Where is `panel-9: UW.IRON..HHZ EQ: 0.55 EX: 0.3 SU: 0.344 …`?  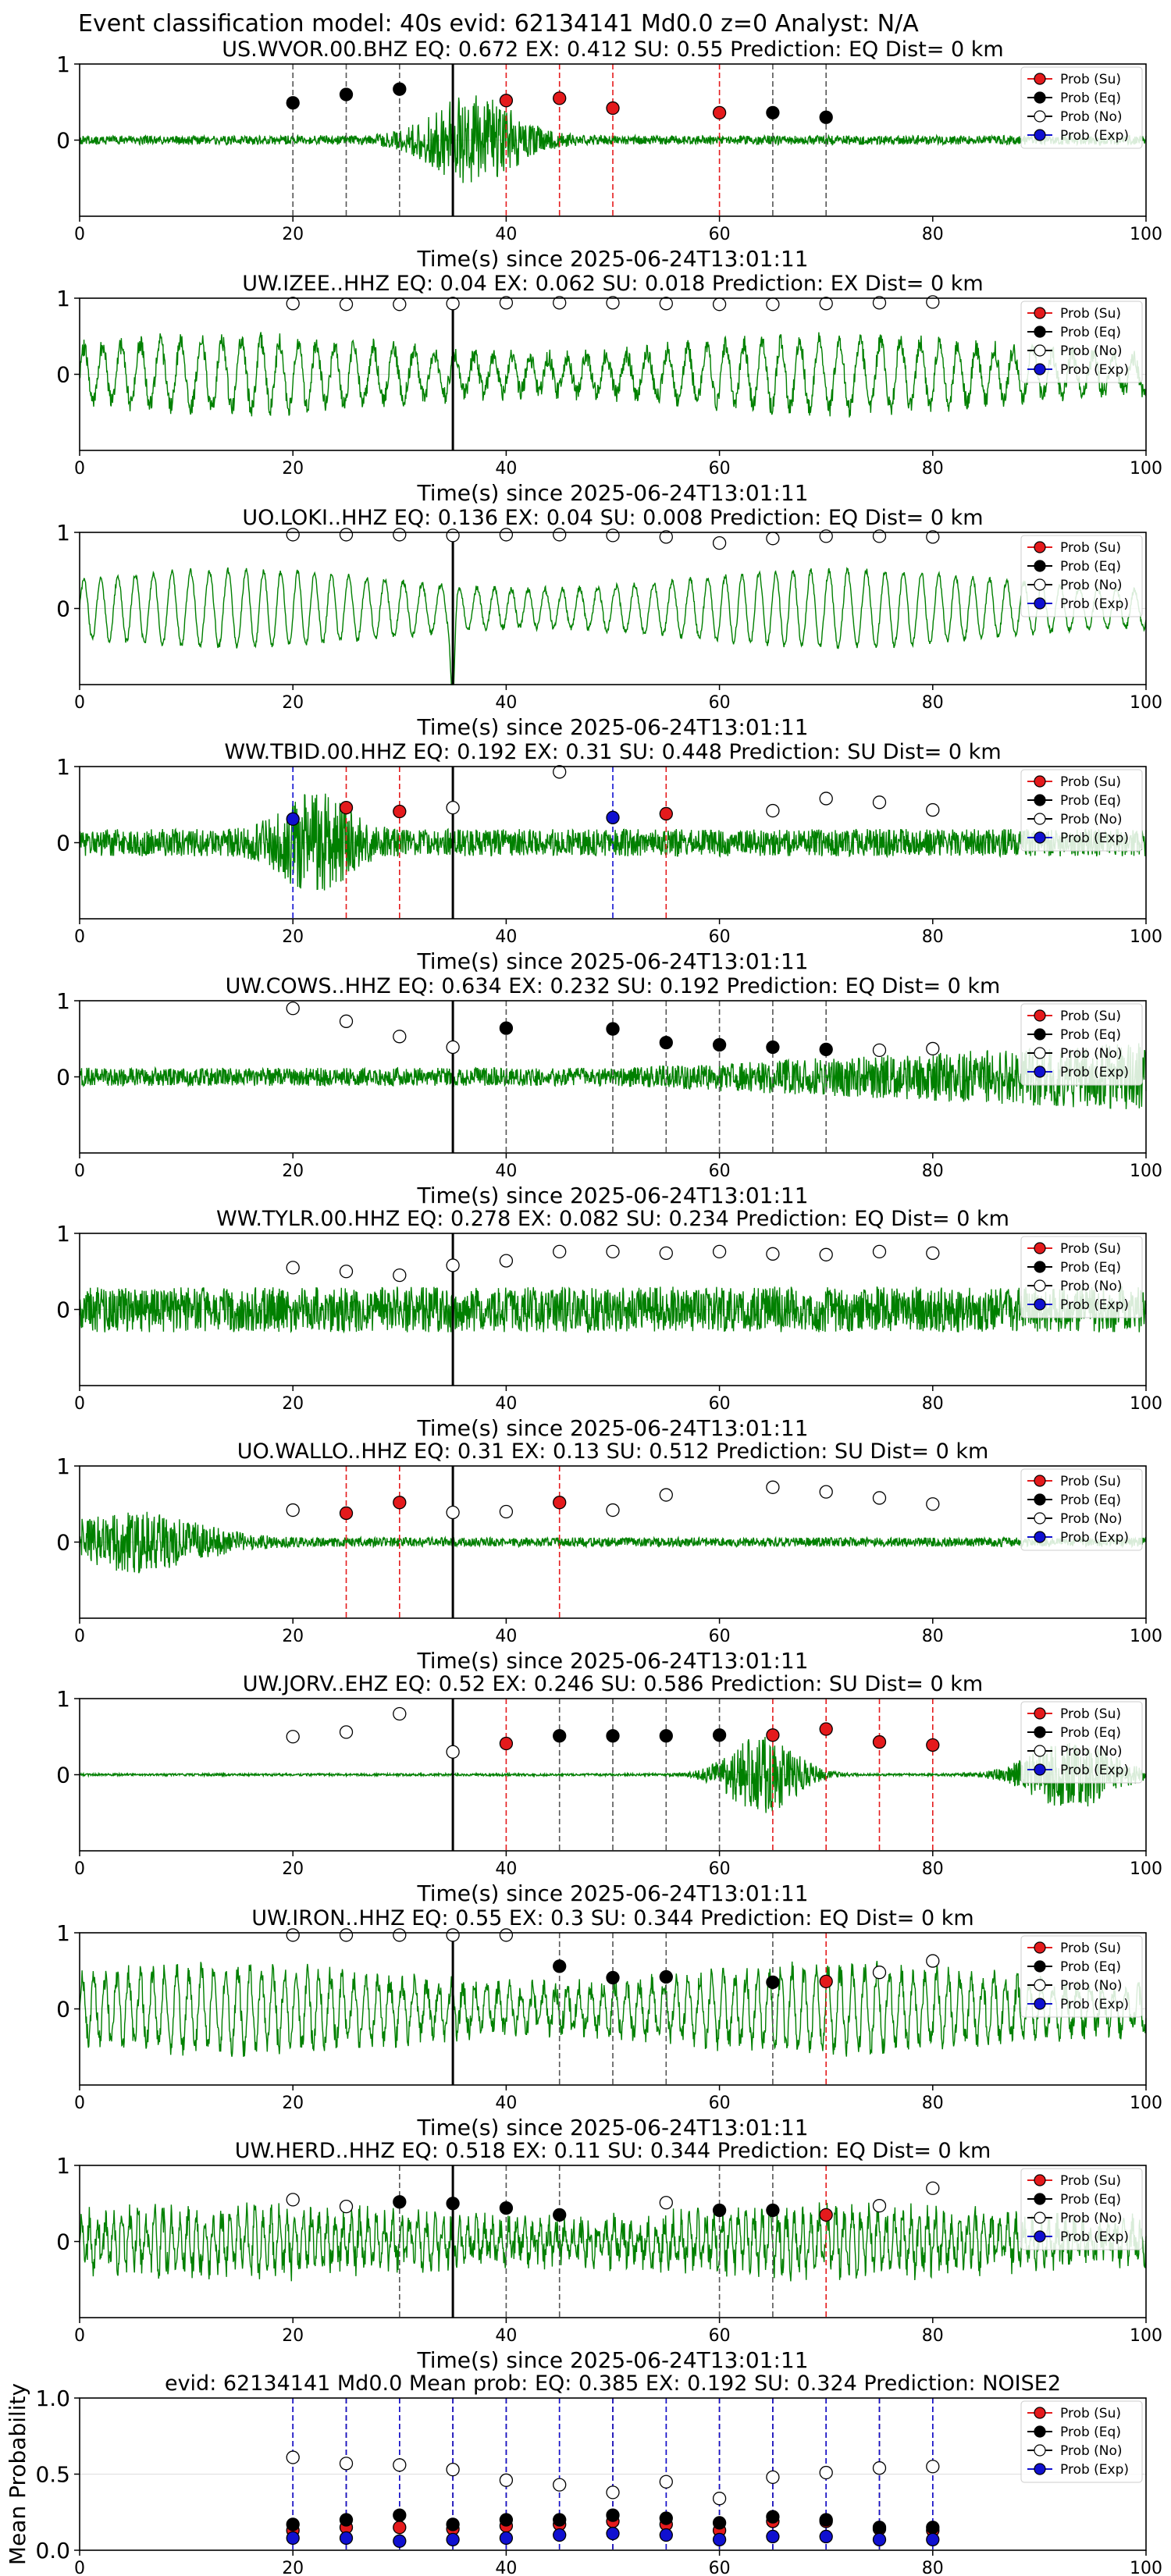 panel-9: UW.IRON..HHZ EQ: 0.55 EX: 0.3 SU: 0.344 … is located at coordinates (609, 2023).